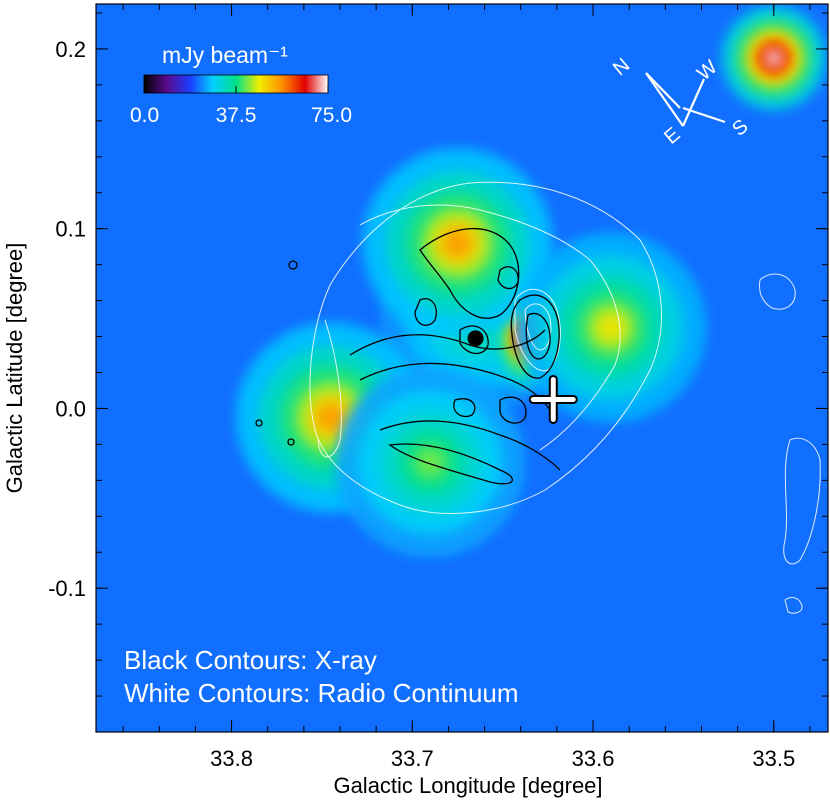 Image resolution: width=830 pixels, height=810 pixels. I want to click on legend-radio: White Contours: Radio Continuum, so click(321, 693).